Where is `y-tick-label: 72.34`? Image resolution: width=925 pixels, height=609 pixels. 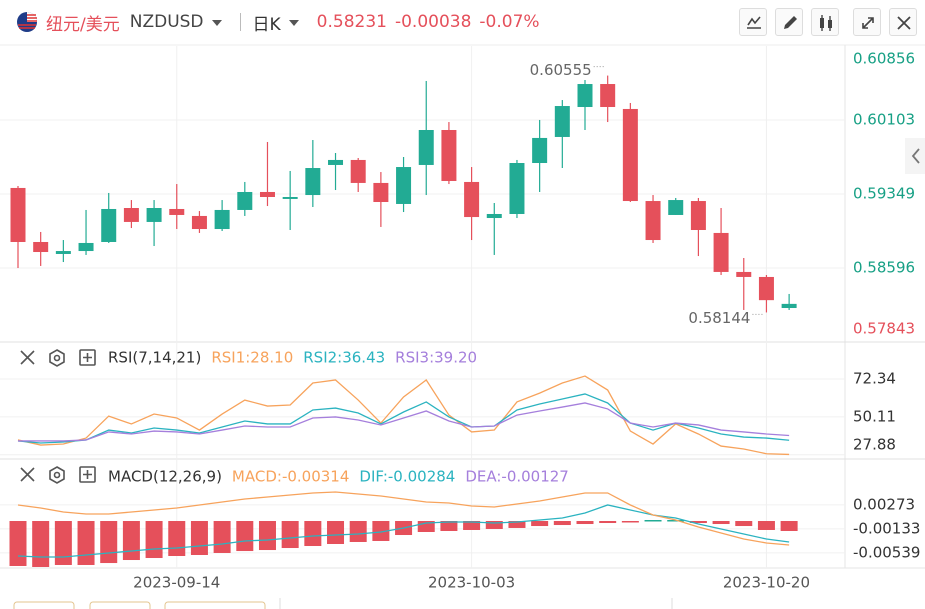
y-tick-label: 72.34 is located at coordinates (874, 379).